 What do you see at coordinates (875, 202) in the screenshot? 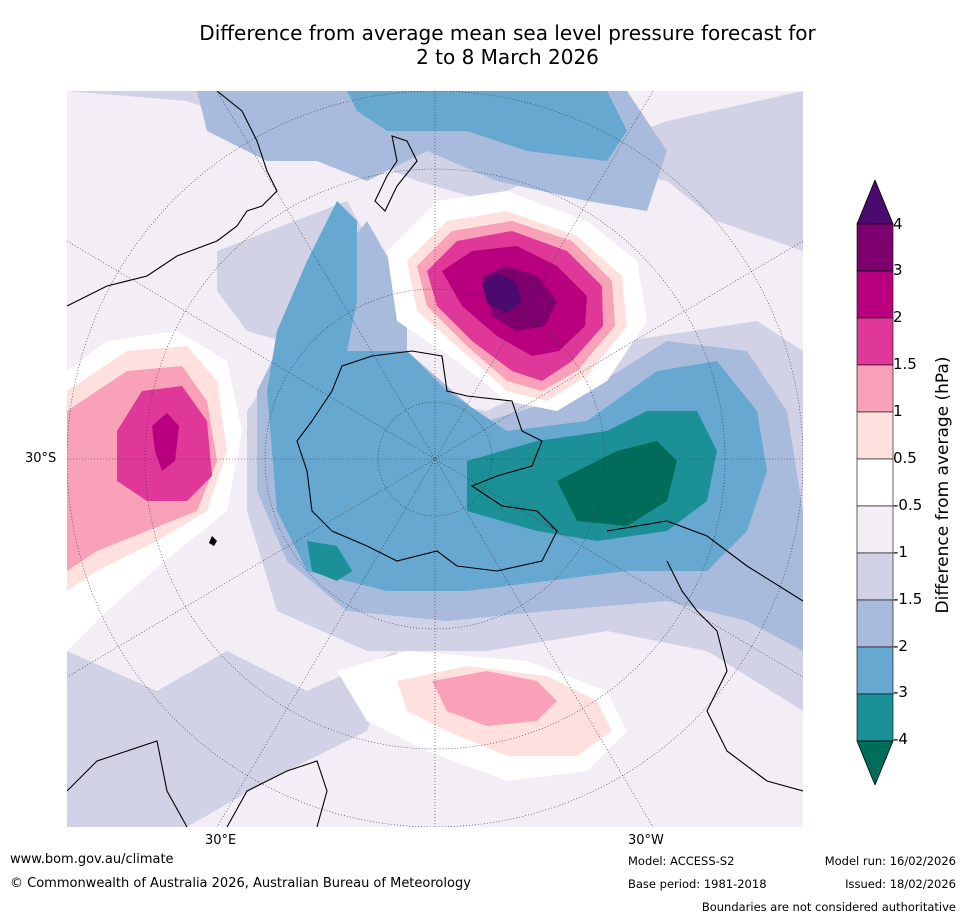
I see `colorbar-arrow-top` at bounding box center [875, 202].